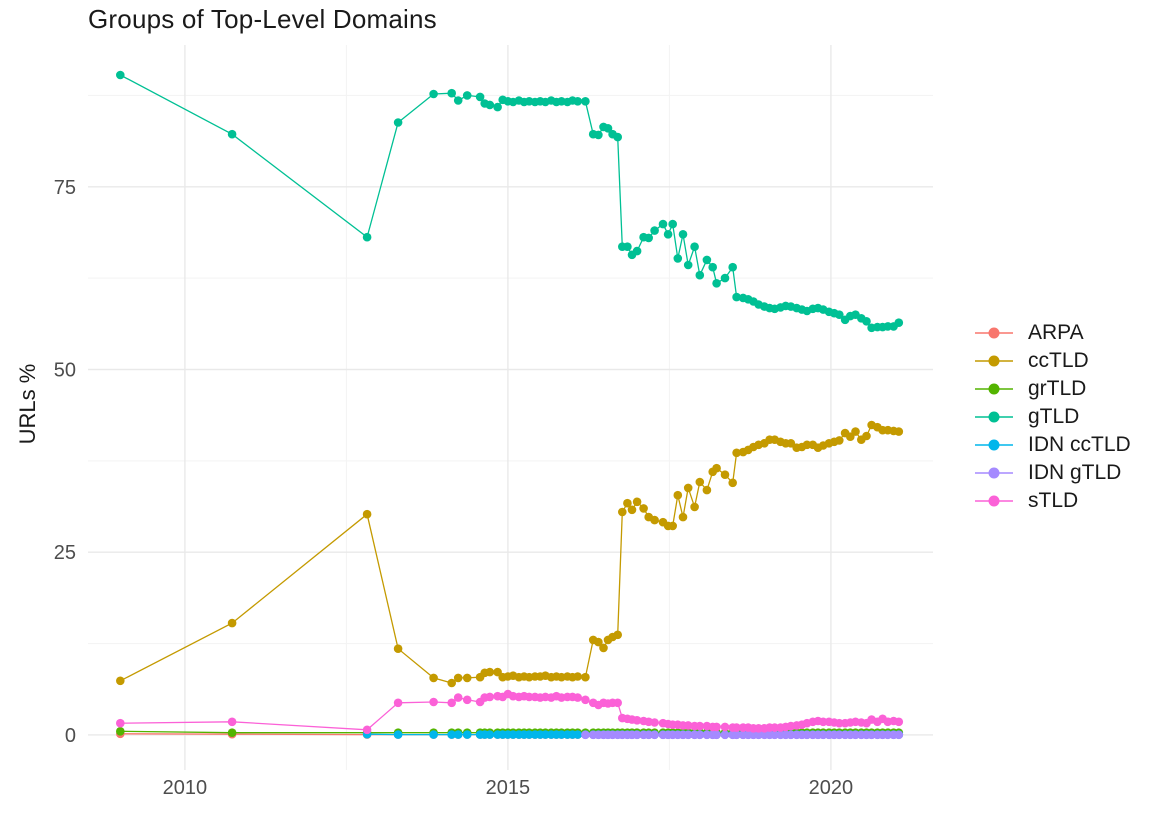 The width and height of the screenshot is (1164, 827). What do you see at coordinates (1051, 361) in the screenshot?
I see `legend-item-cctld: ccTLD` at bounding box center [1051, 361].